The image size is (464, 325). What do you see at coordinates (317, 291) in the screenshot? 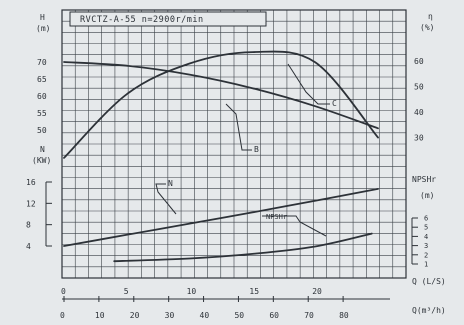
I see `flow-ls-tick-label: 20` at bounding box center [317, 291].